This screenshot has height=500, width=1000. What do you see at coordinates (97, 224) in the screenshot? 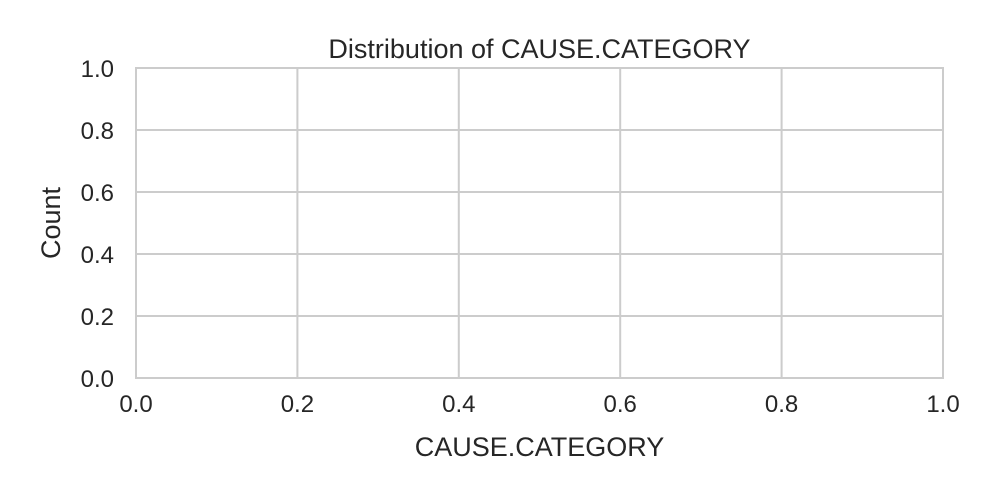
I see `y-tick-labels: 0.0 0.2 0.4 0.6 0.8 1.0` at bounding box center [97, 224].